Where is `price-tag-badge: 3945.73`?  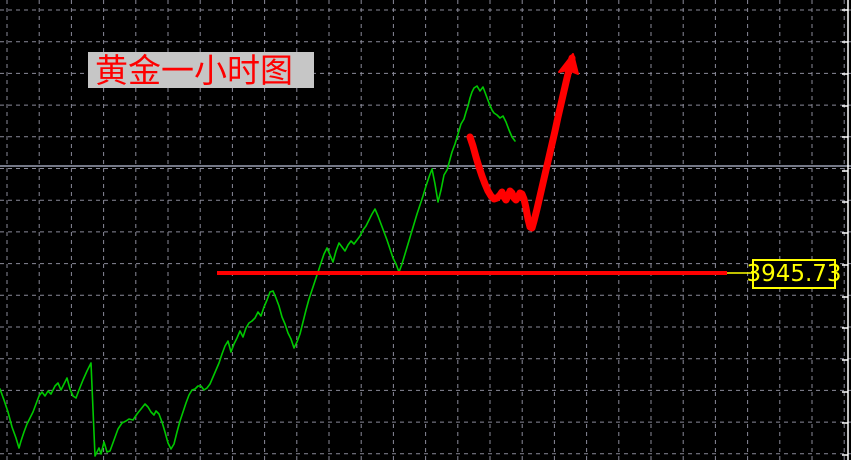 price-tag-badge: 3945.73 is located at coordinates (794, 274).